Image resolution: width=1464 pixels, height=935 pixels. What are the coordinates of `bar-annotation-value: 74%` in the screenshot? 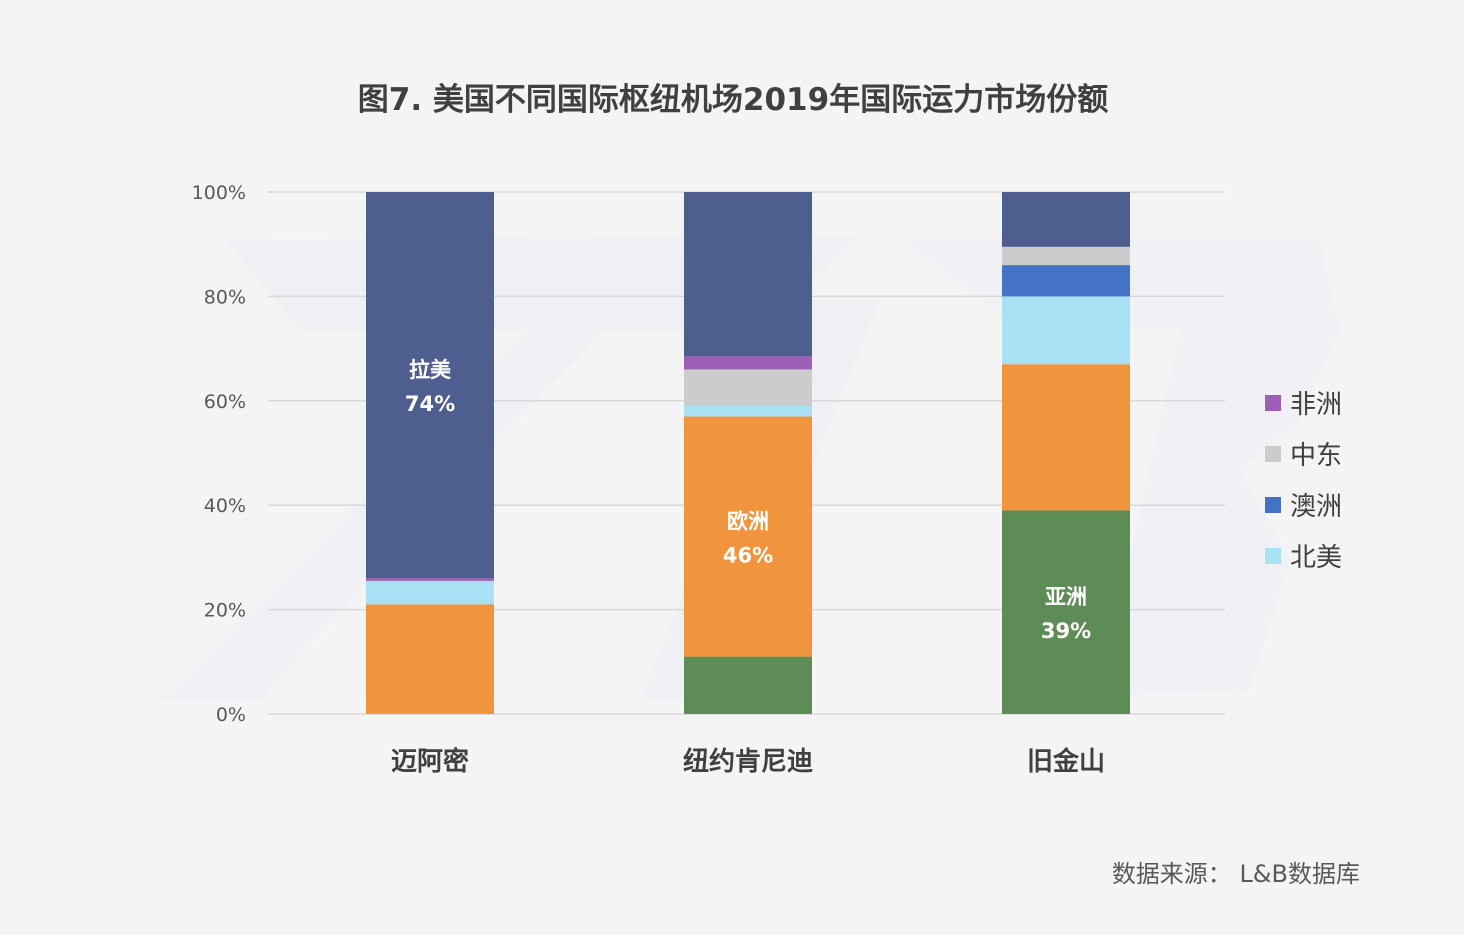 It's located at (430, 404).